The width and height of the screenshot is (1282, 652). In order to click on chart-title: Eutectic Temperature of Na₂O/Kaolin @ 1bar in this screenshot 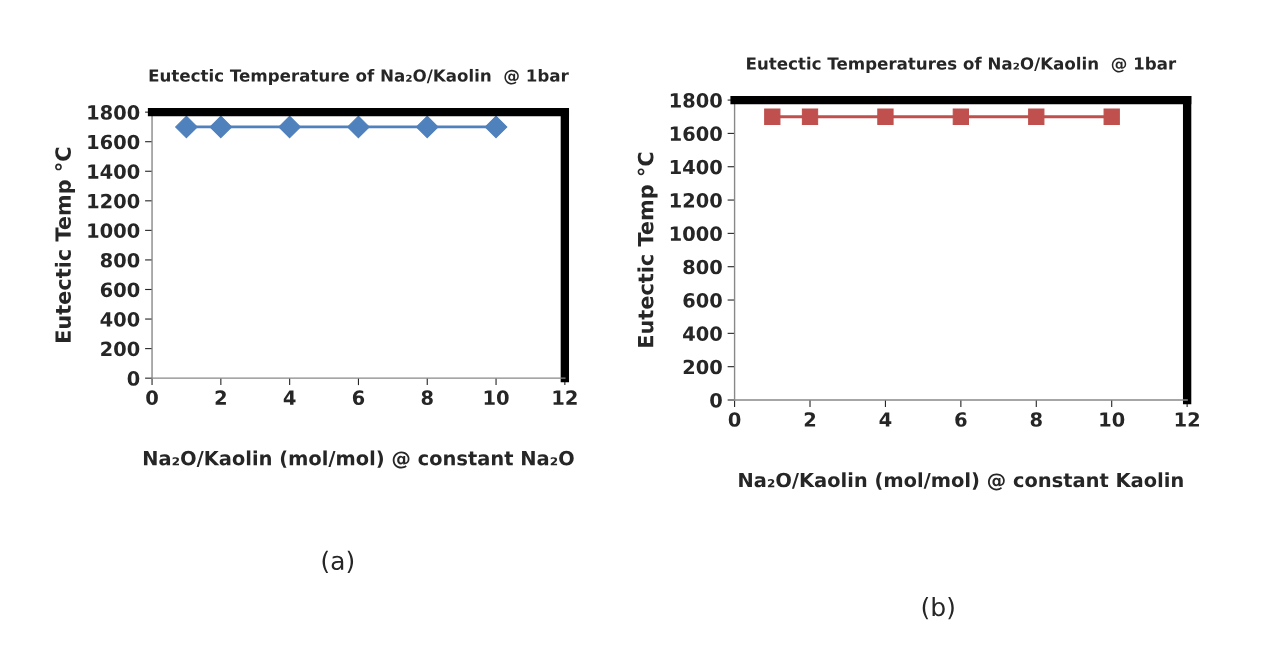, I will do `click(359, 77)`.